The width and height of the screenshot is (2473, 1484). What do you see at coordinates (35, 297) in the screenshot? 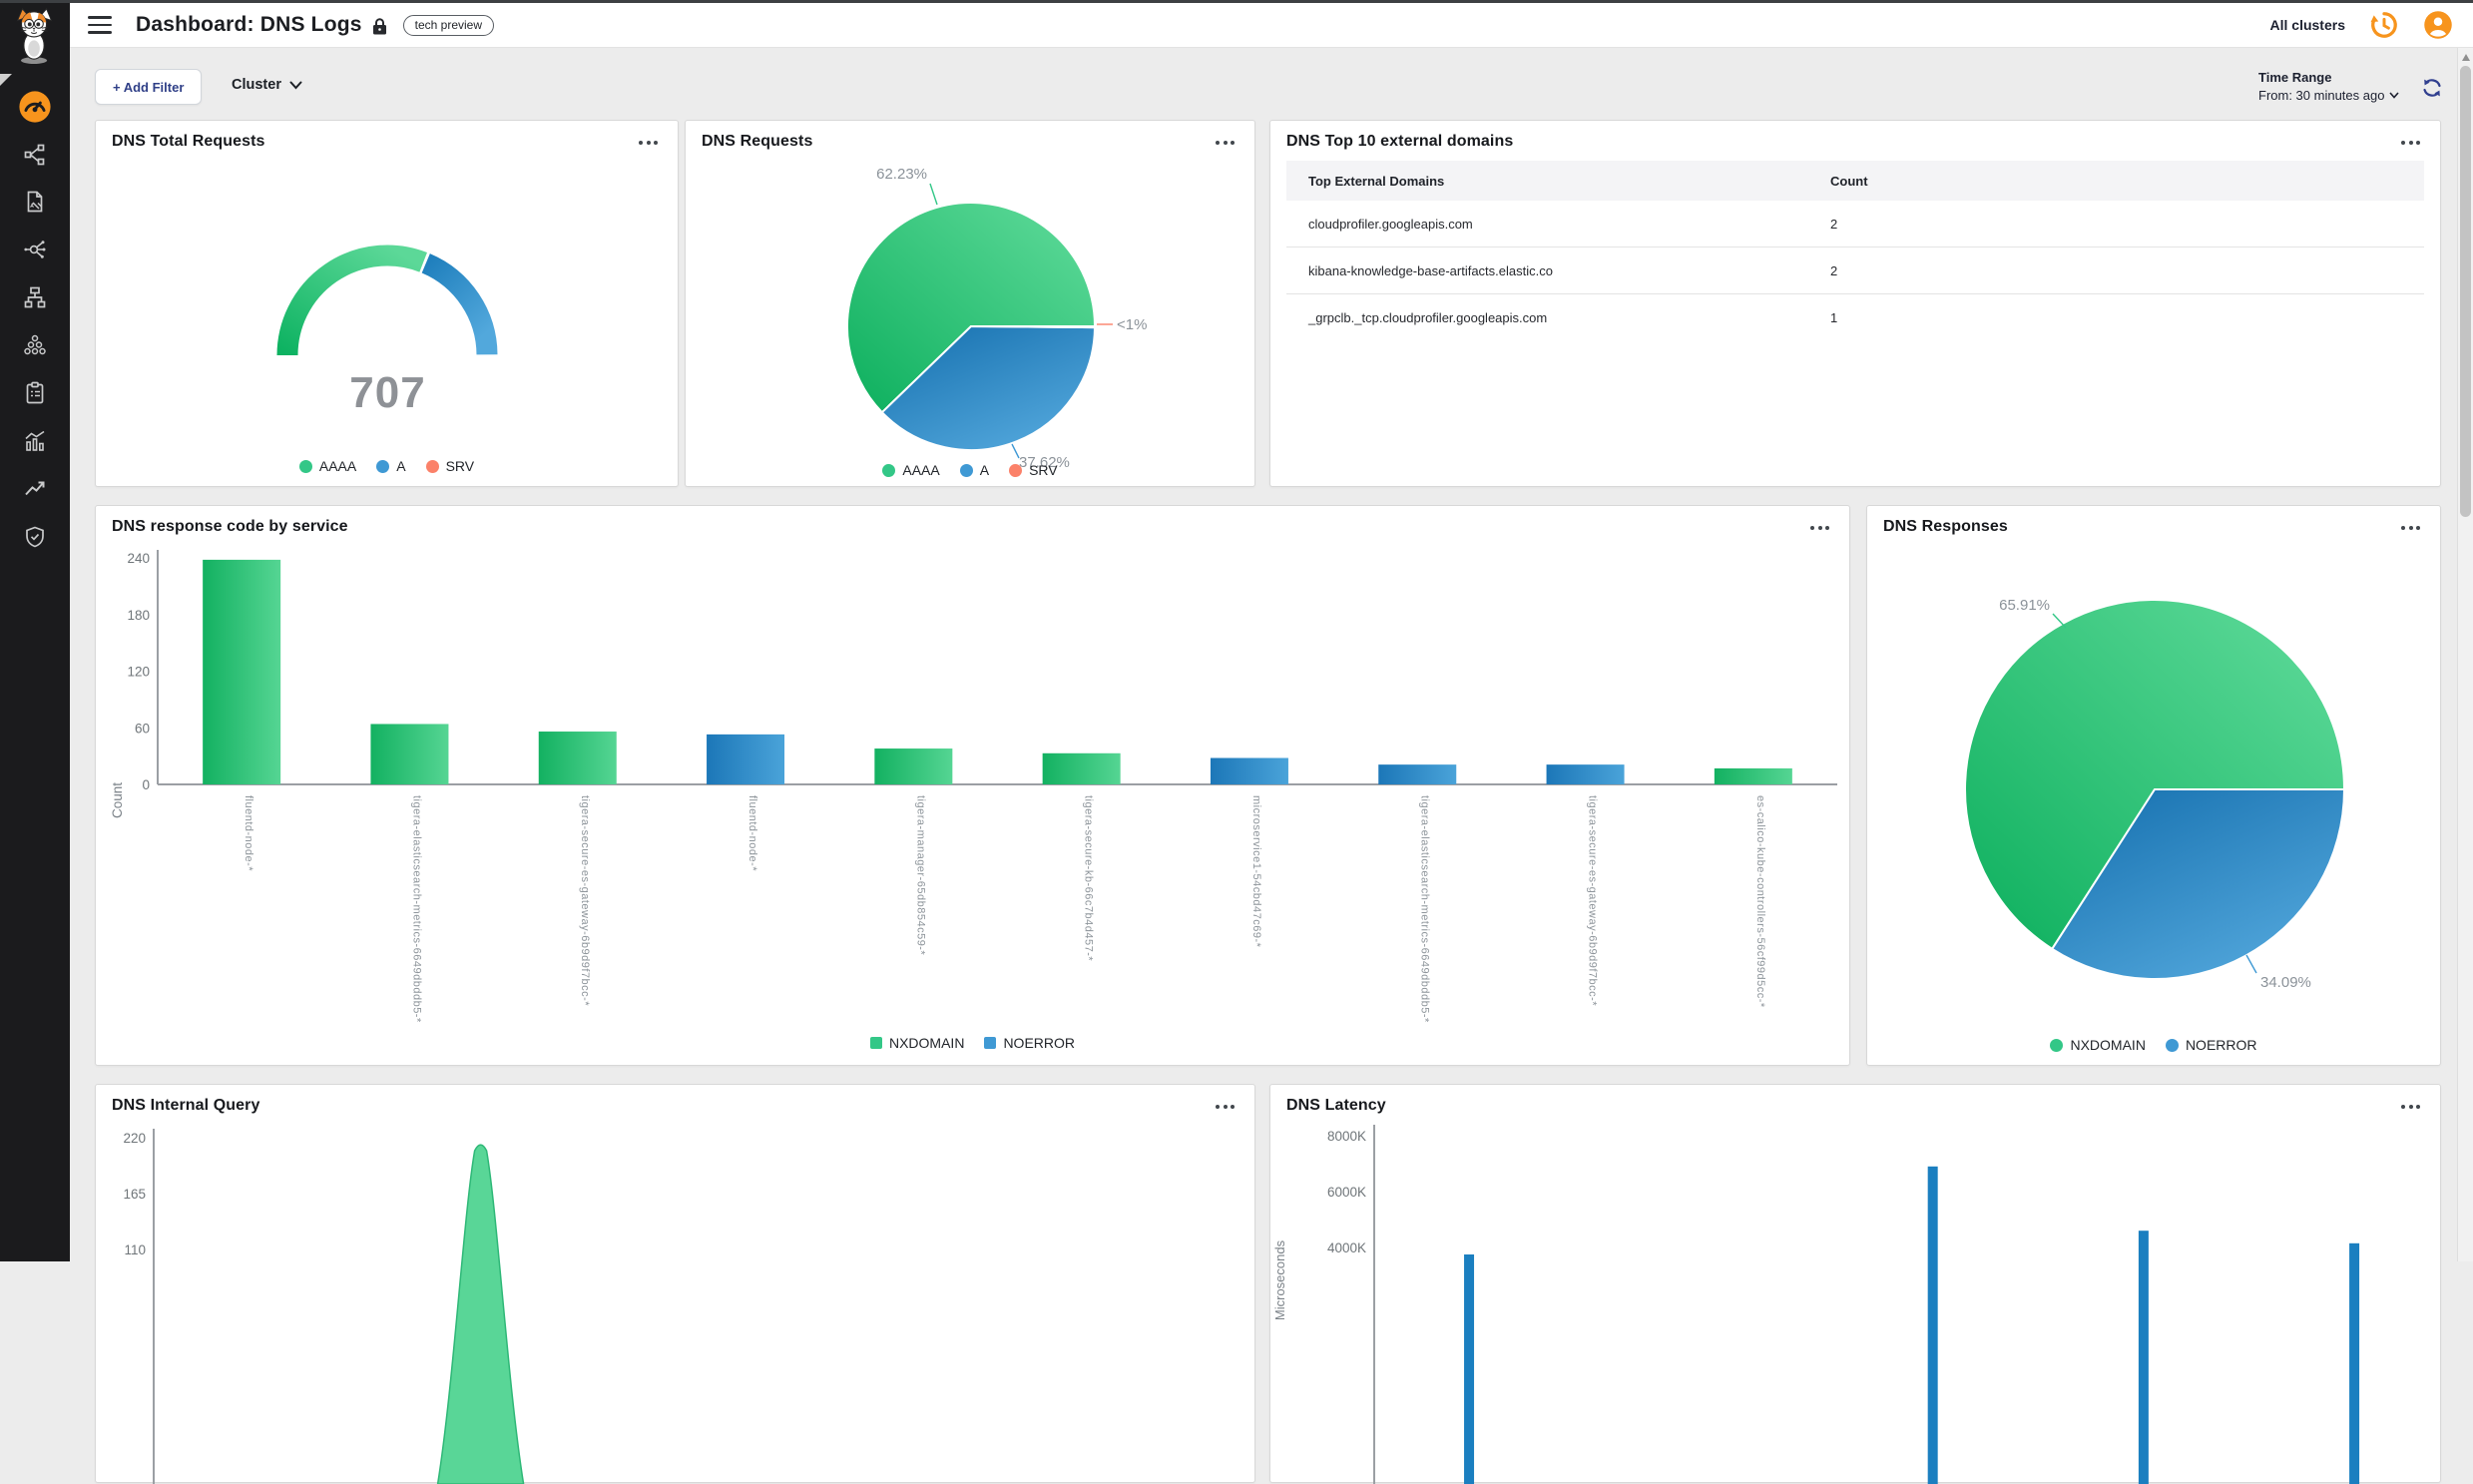
I see `sidebar-item-network` at bounding box center [35, 297].